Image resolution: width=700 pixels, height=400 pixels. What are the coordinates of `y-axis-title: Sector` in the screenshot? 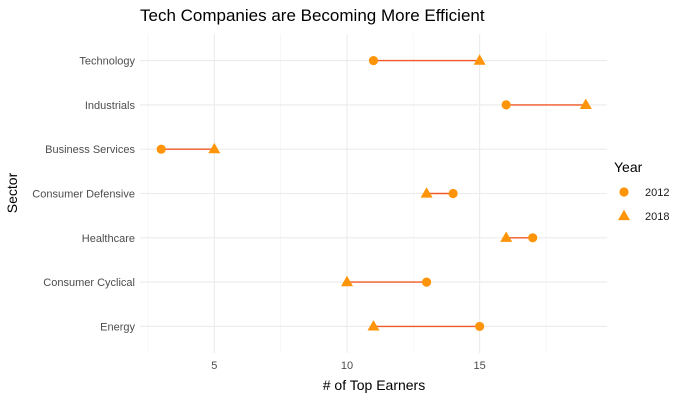 It's located at (12, 192).